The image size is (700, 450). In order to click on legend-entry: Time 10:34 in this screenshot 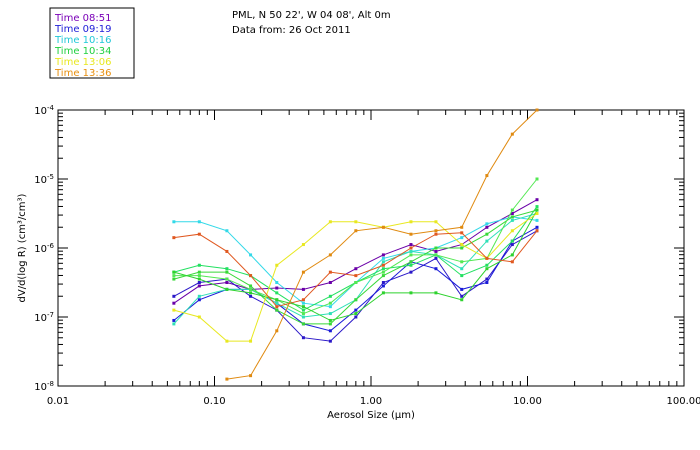, I will do `click(82, 51)`.